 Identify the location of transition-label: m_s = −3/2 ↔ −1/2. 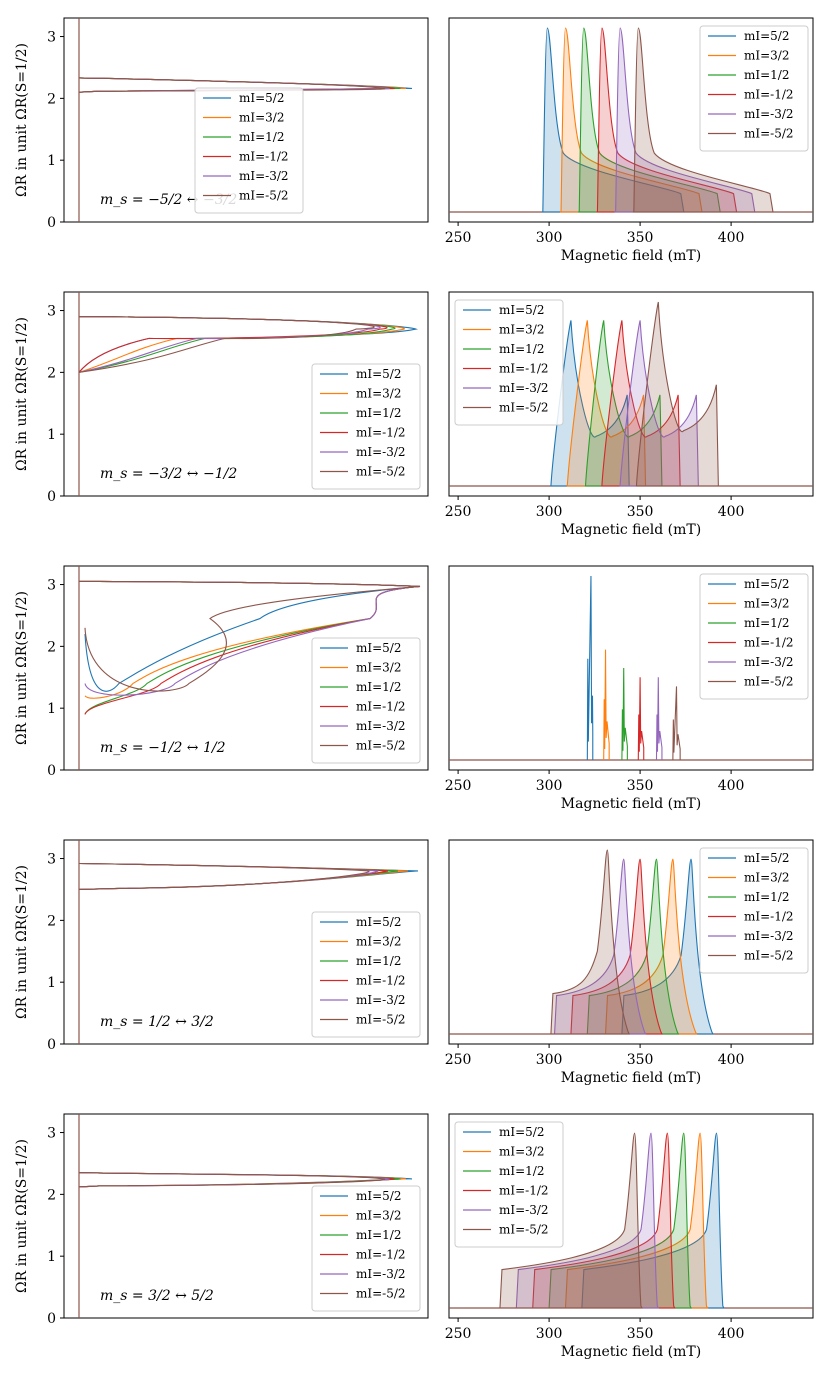
(168, 474).